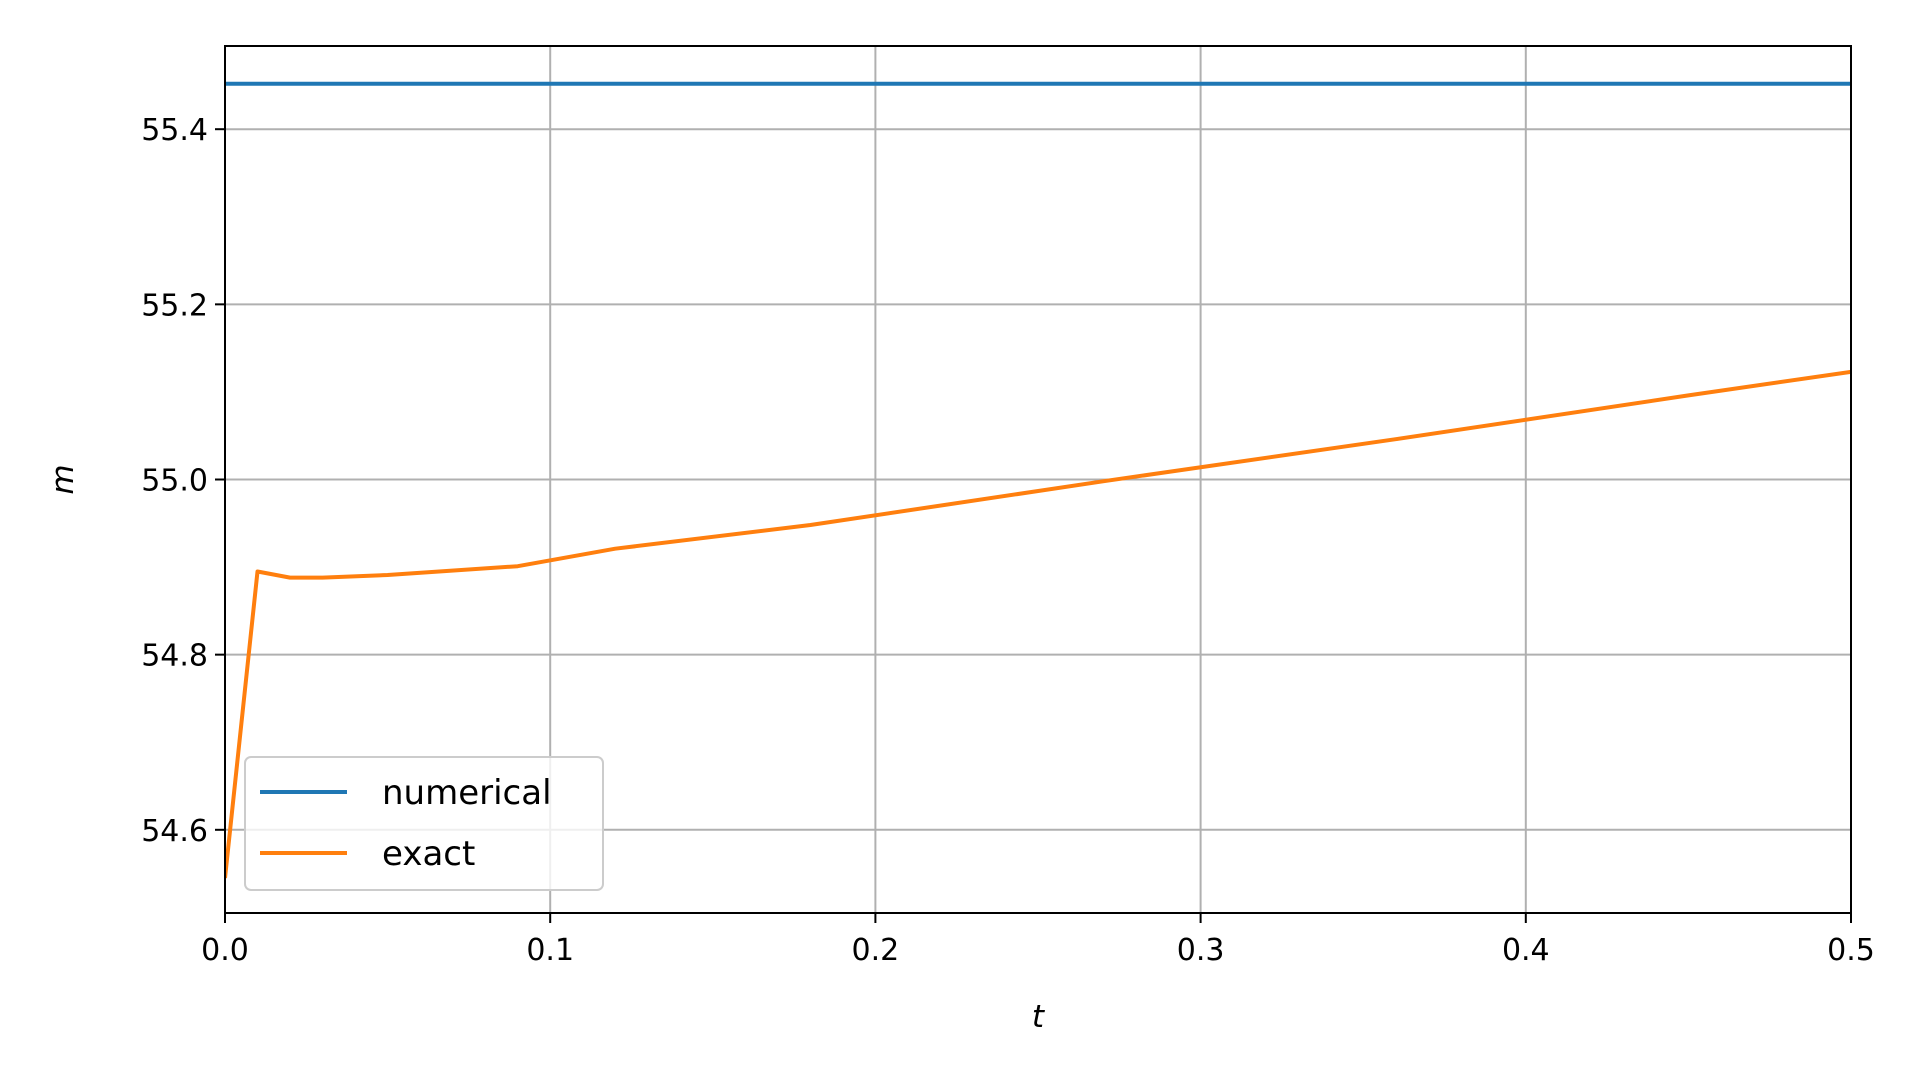 This screenshot has width=1920, height=1085. I want to click on x-tick-label: 0.3, so click(1201, 950).